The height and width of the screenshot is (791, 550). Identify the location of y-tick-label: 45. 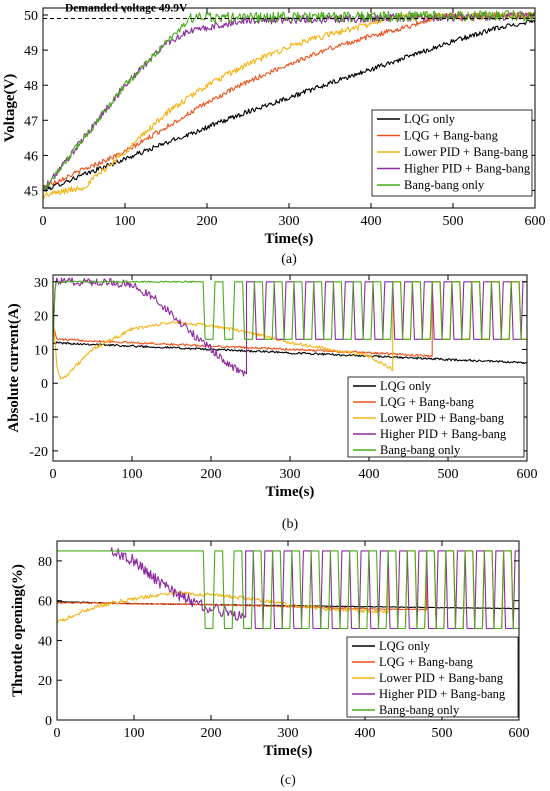
(31, 191).